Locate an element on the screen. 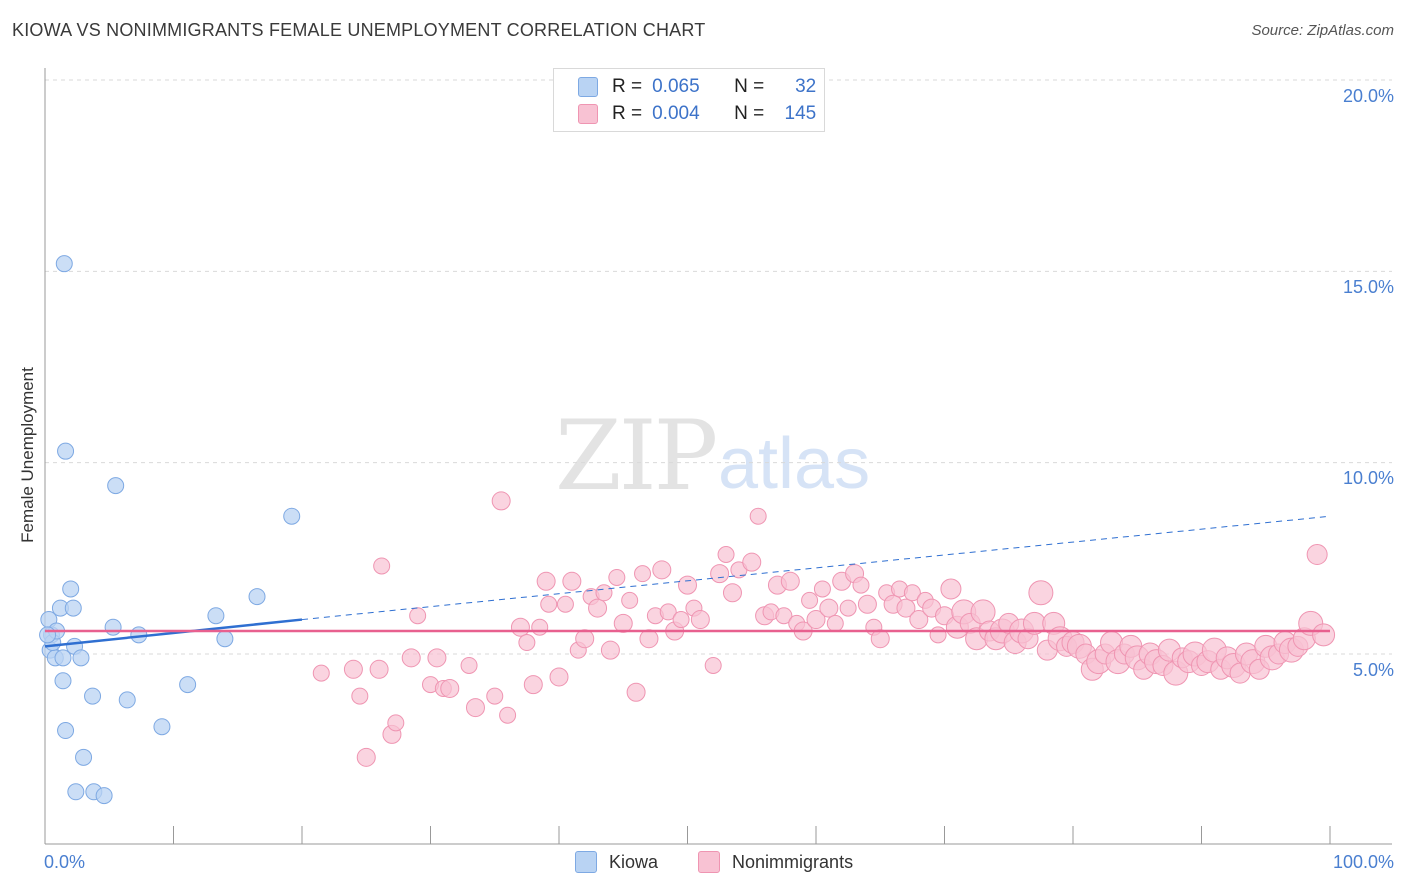  legend-item-nonimmigrants: Nonimmigrants is located at coordinates (775, 862).